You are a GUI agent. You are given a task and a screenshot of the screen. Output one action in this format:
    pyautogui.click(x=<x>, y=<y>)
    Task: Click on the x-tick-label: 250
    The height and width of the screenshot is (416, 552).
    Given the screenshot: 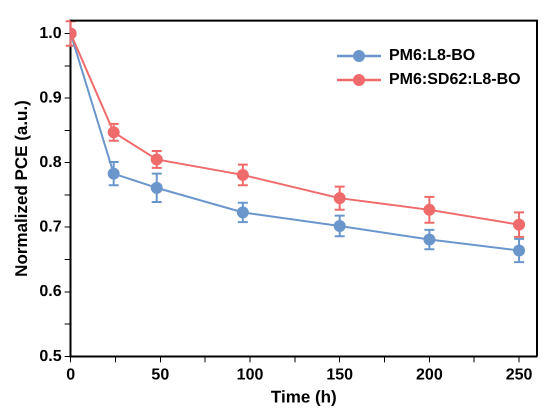 What is the action you would take?
    pyautogui.click(x=519, y=375)
    